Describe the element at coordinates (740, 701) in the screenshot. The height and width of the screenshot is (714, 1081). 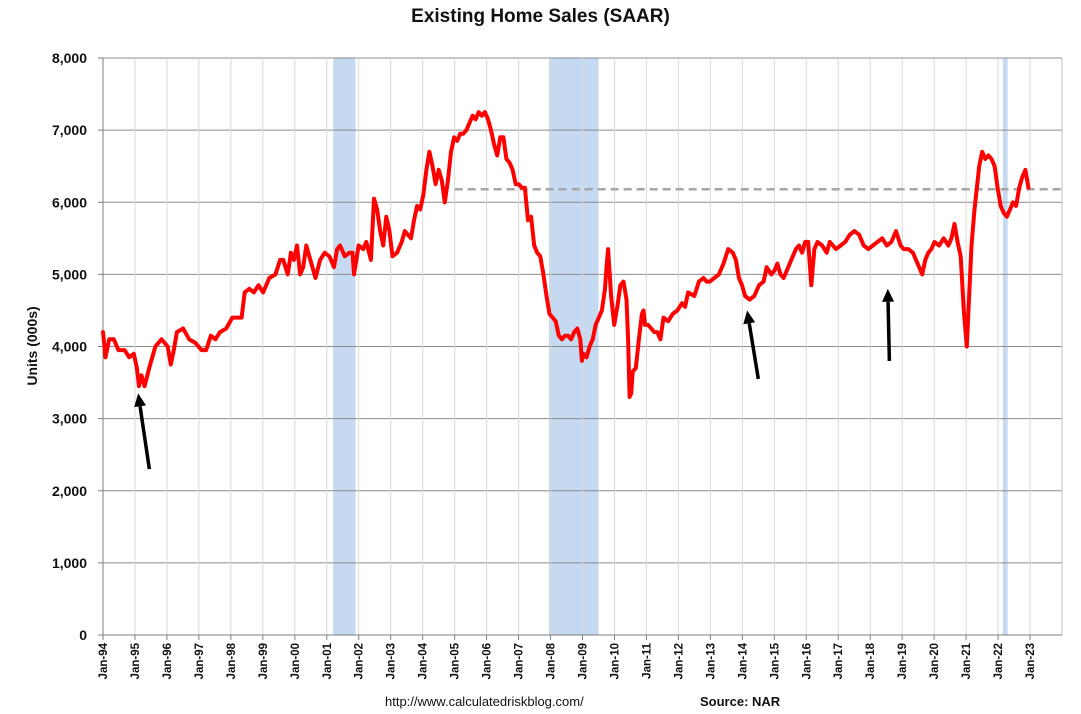
I see `source-label: Source: NAR` at that location.